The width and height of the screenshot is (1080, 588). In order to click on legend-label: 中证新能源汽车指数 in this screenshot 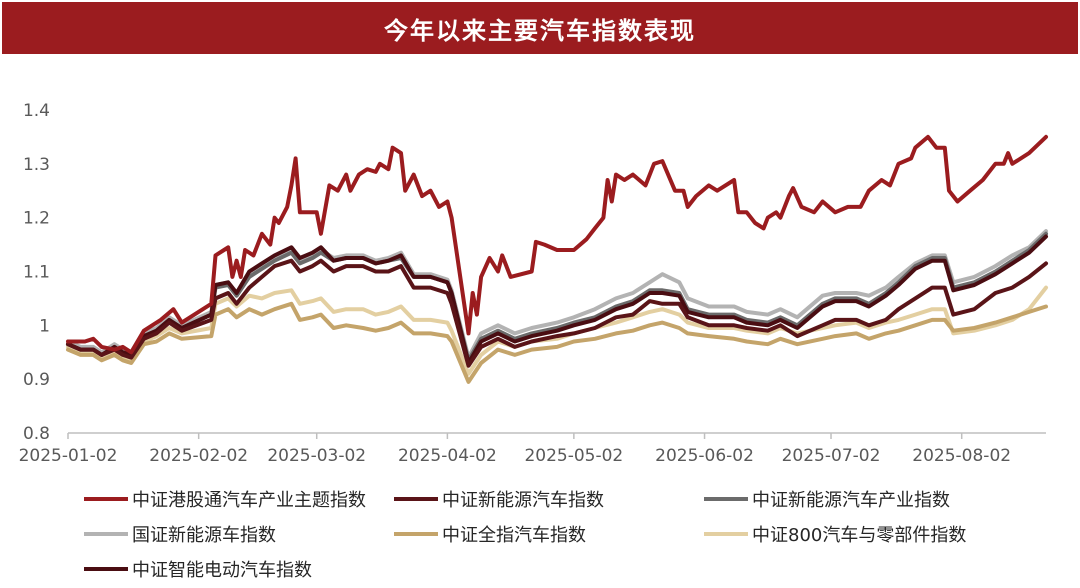, I will do `click(523, 500)`.